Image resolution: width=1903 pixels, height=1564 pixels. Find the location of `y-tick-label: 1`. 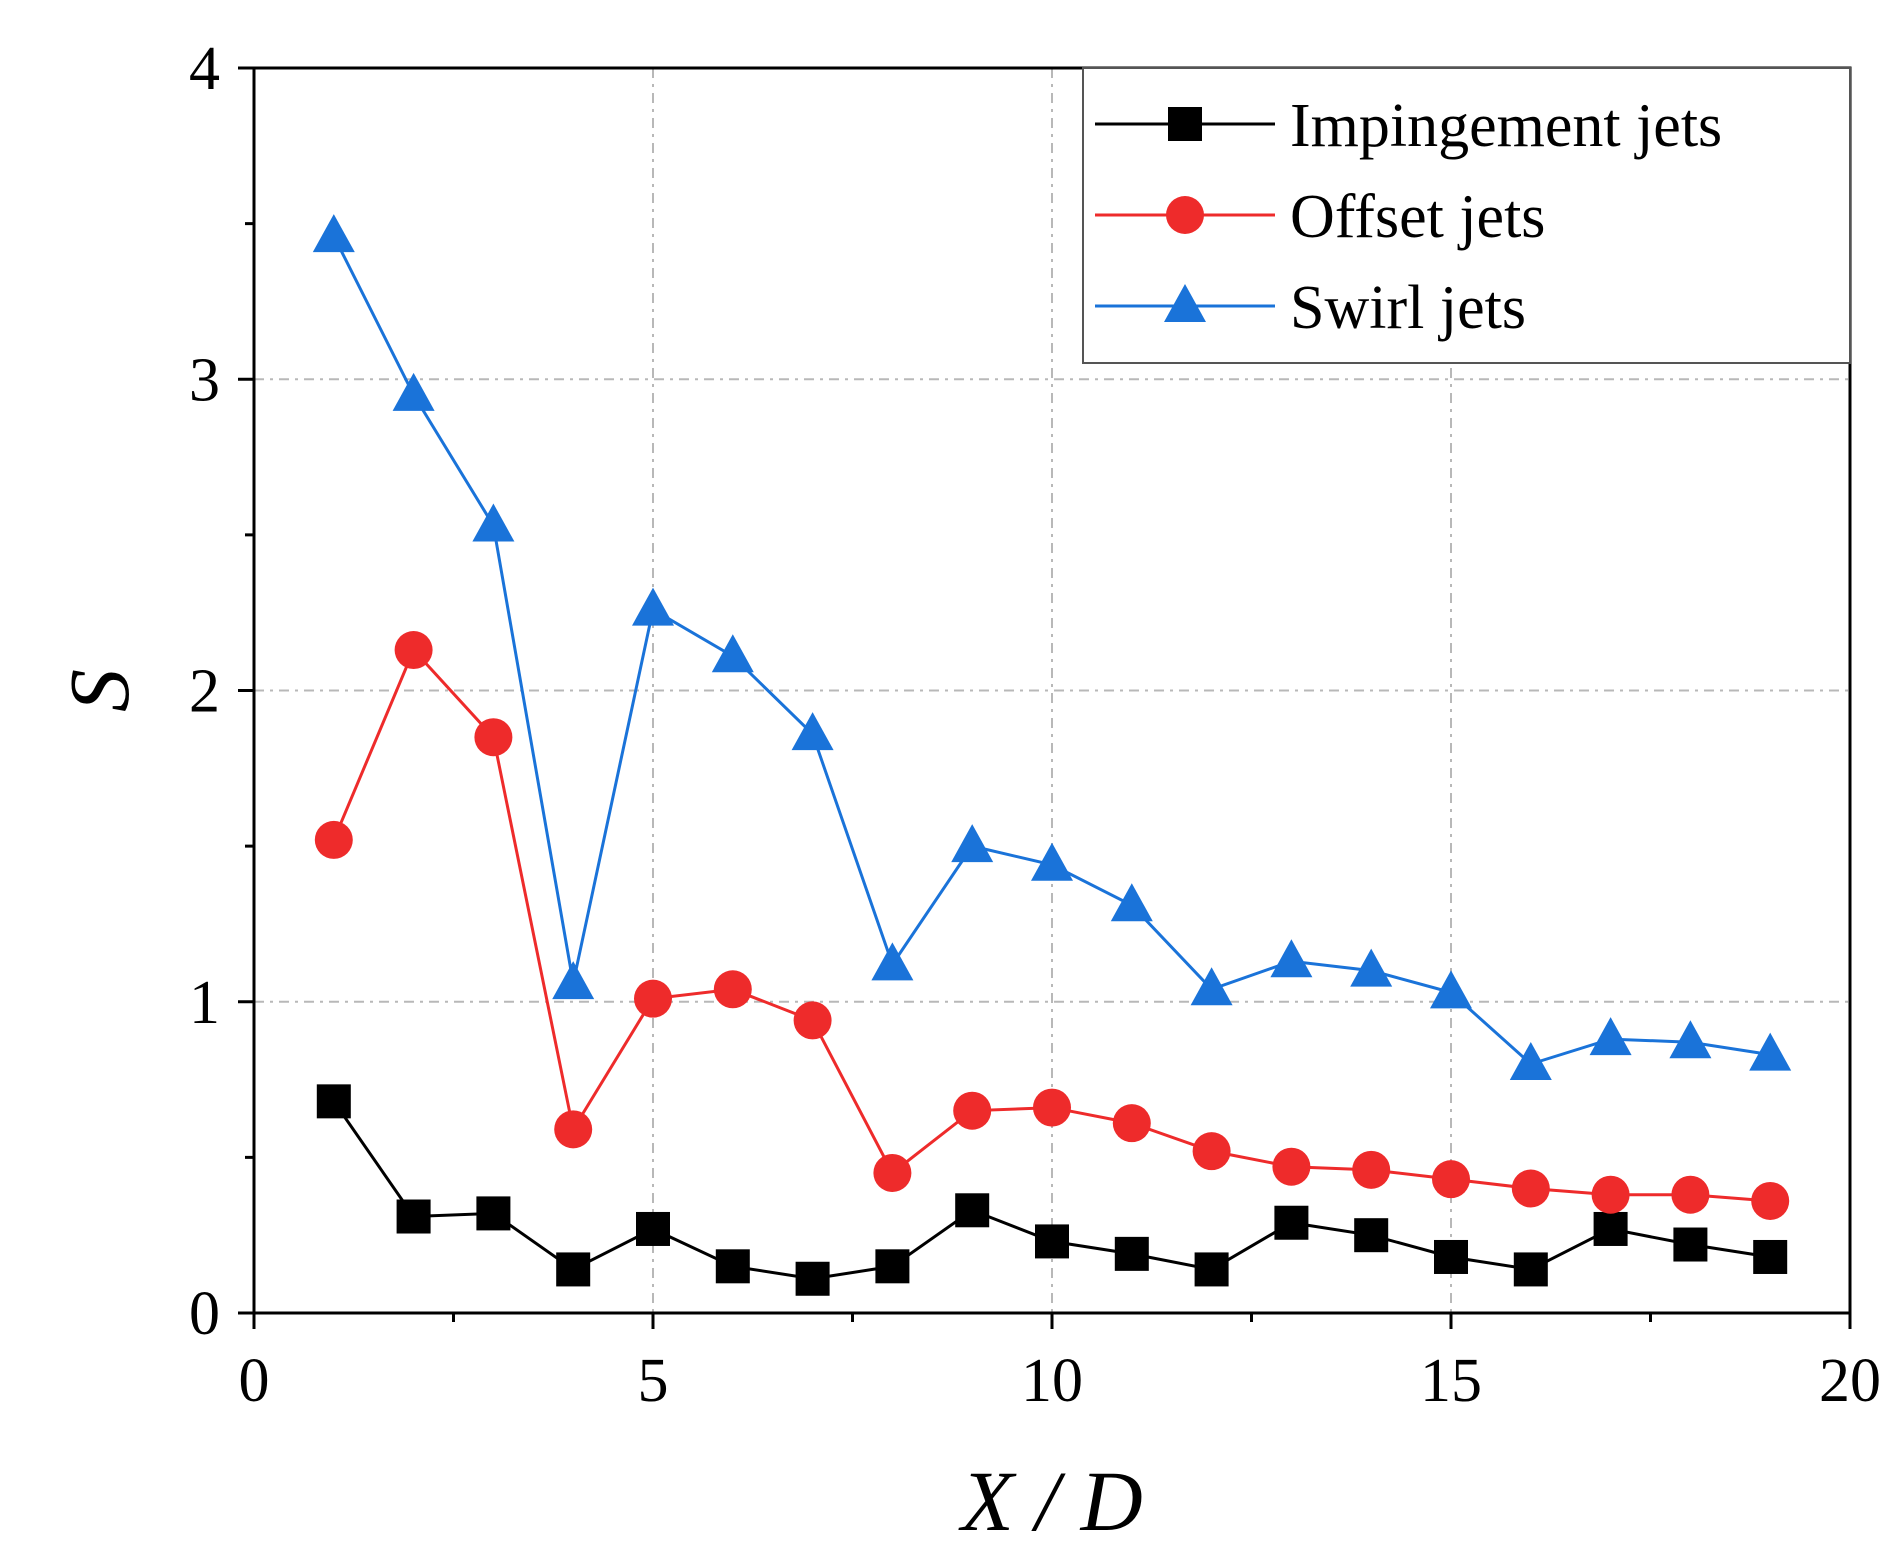

y-tick-label: 1 is located at coordinates (204, 1003).